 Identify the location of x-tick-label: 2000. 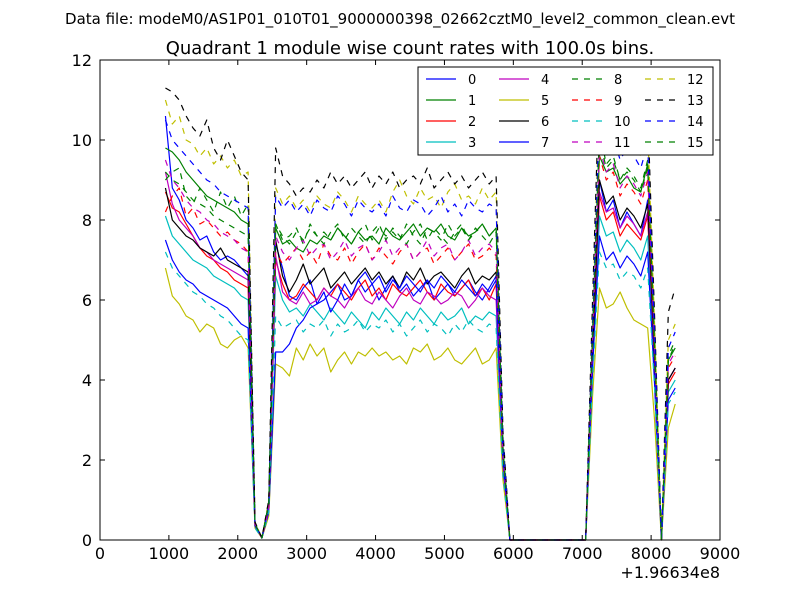
(237, 553).